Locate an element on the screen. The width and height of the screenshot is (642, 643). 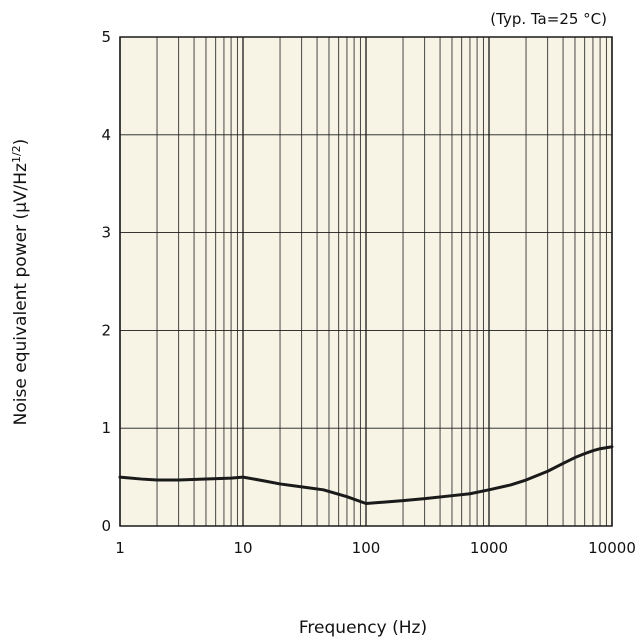
y-tick-label: 5 is located at coordinates (106, 37).